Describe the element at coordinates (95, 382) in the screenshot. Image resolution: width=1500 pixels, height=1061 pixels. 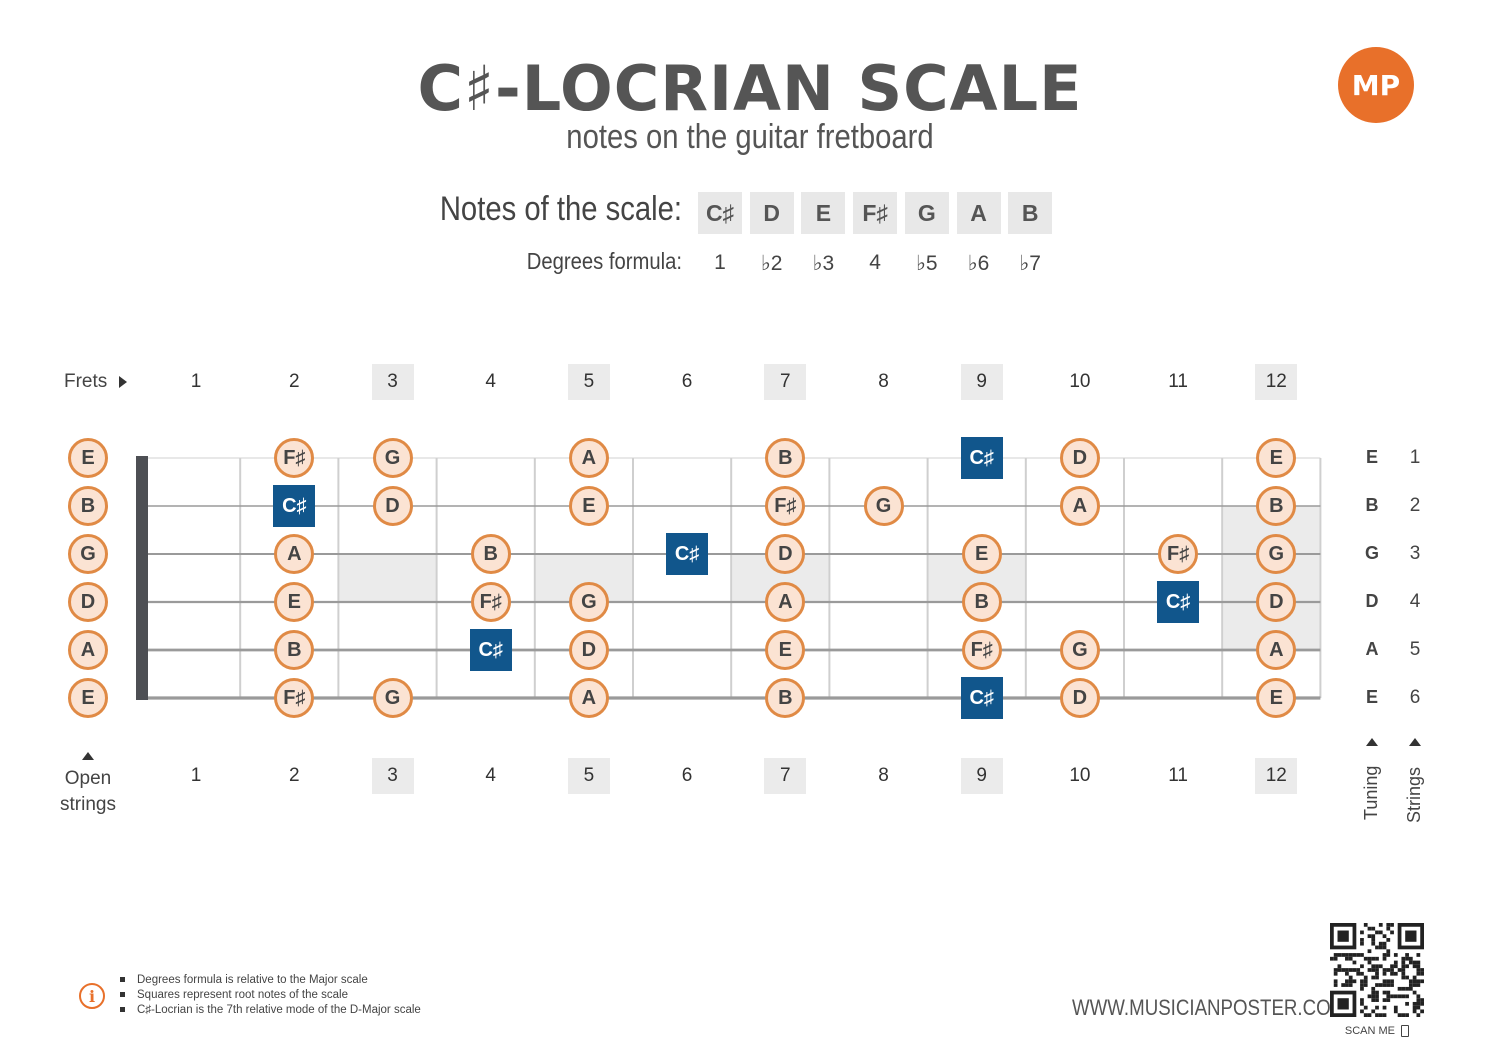
I see `frets-label: Frets` at that location.